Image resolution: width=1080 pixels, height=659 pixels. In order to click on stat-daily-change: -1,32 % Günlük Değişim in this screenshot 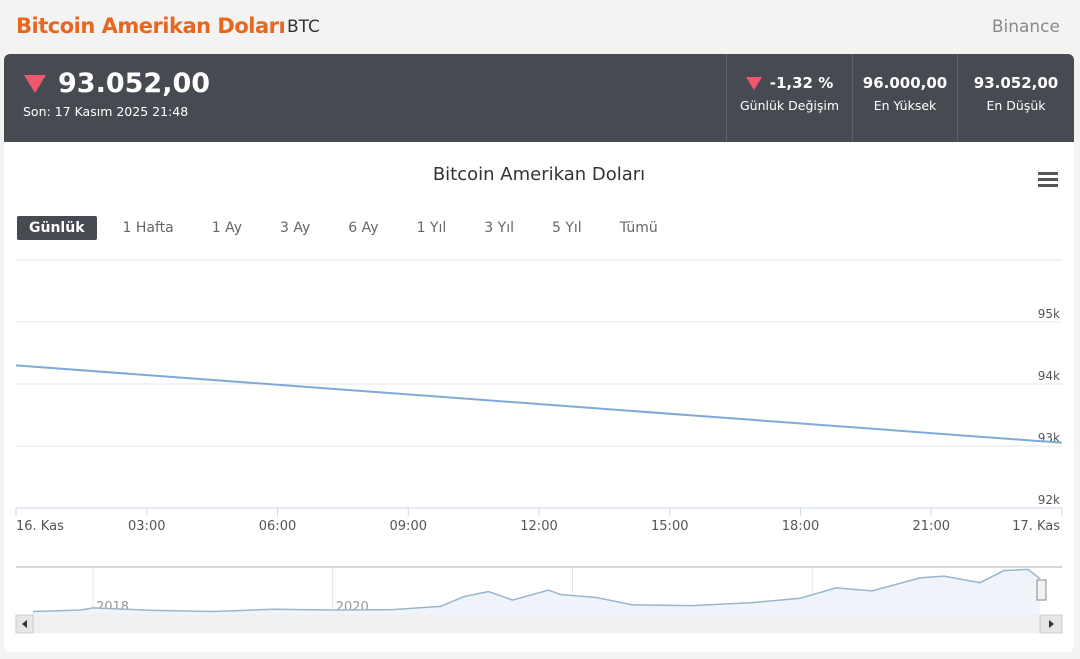, I will do `click(789, 98)`.